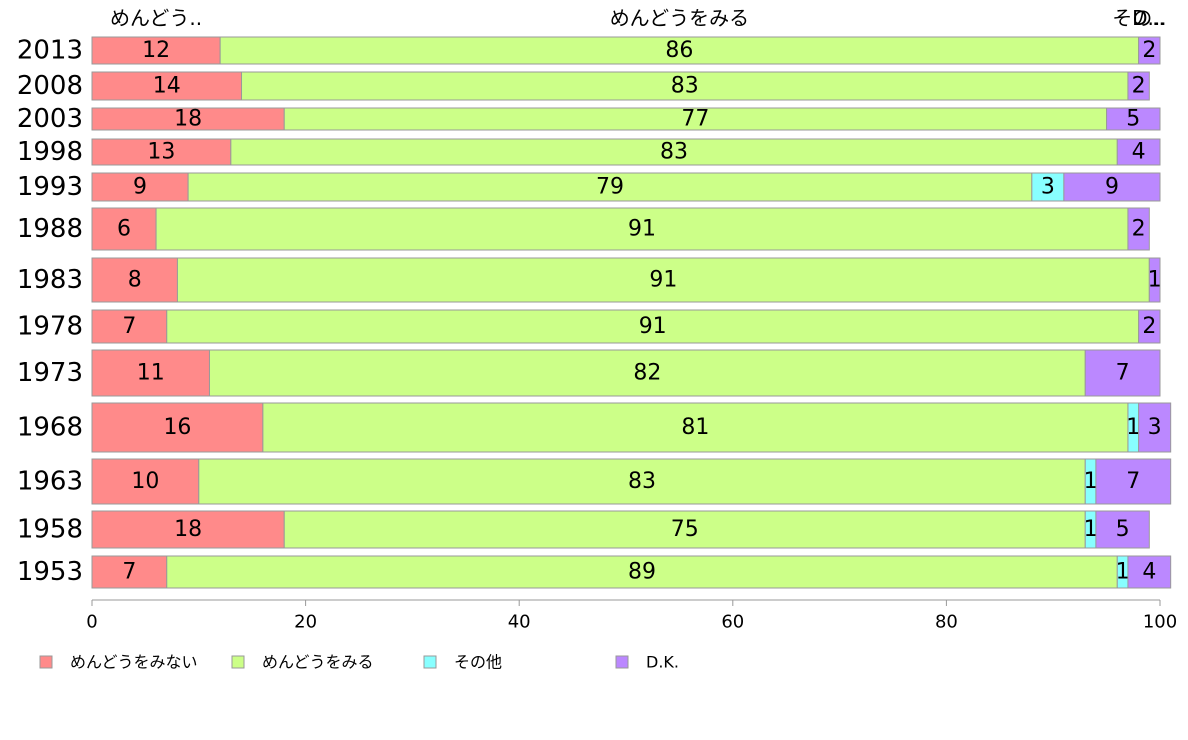 The height and width of the screenshot is (740, 1188). What do you see at coordinates (177, 427) in the screenshot?
I see `data-label: 16` at bounding box center [177, 427].